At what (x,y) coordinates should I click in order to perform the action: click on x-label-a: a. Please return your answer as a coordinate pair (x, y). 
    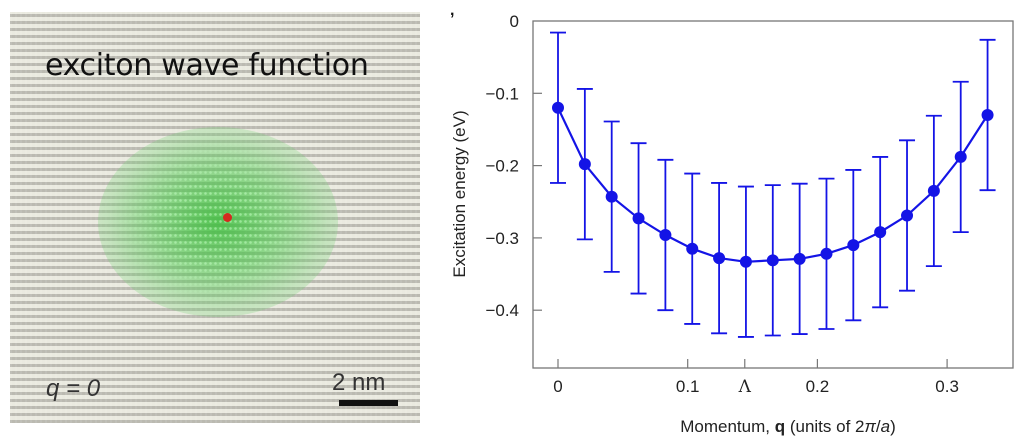
    Looking at the image, I should click on (885, 426).